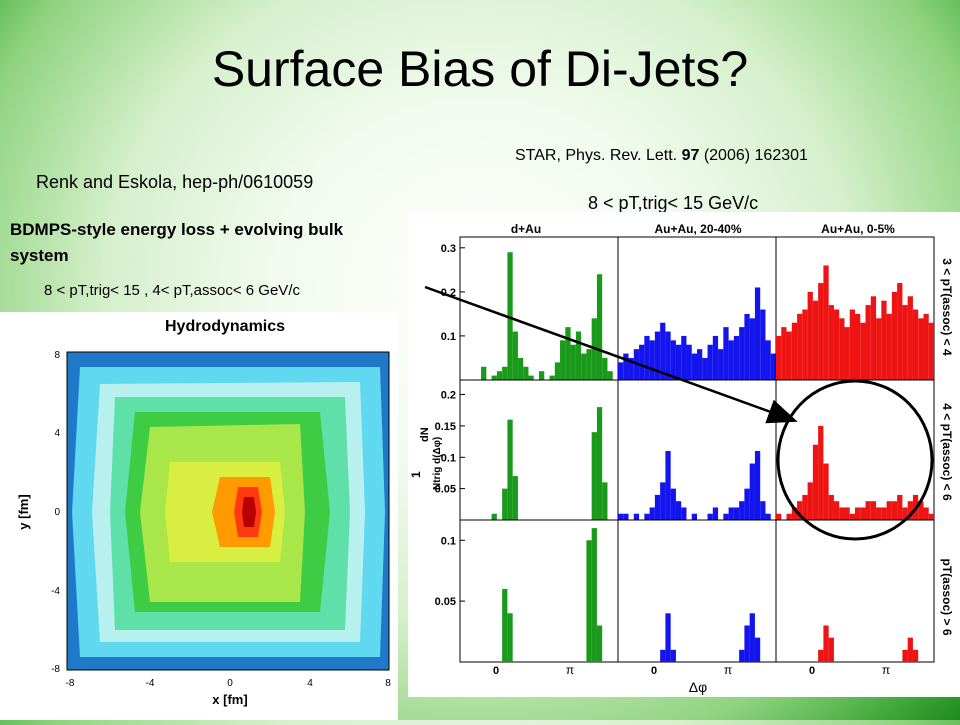 The width and height of the screenshot is (960, 725). I want to click on ytick-label: 0.3, so click(448, 249).